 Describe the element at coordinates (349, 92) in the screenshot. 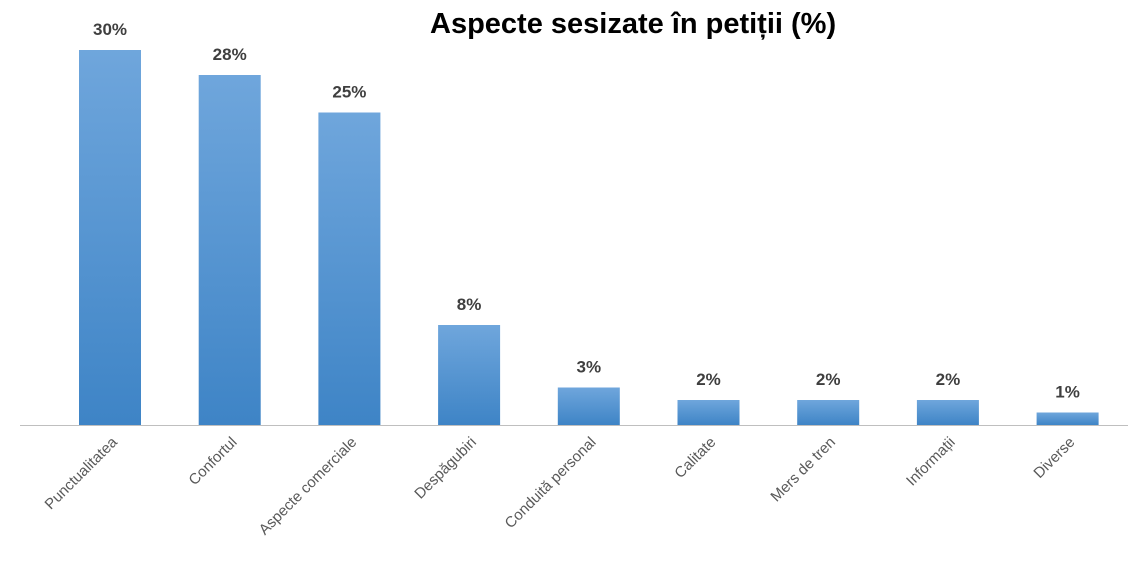

I see `data-label: 25%` at that location.